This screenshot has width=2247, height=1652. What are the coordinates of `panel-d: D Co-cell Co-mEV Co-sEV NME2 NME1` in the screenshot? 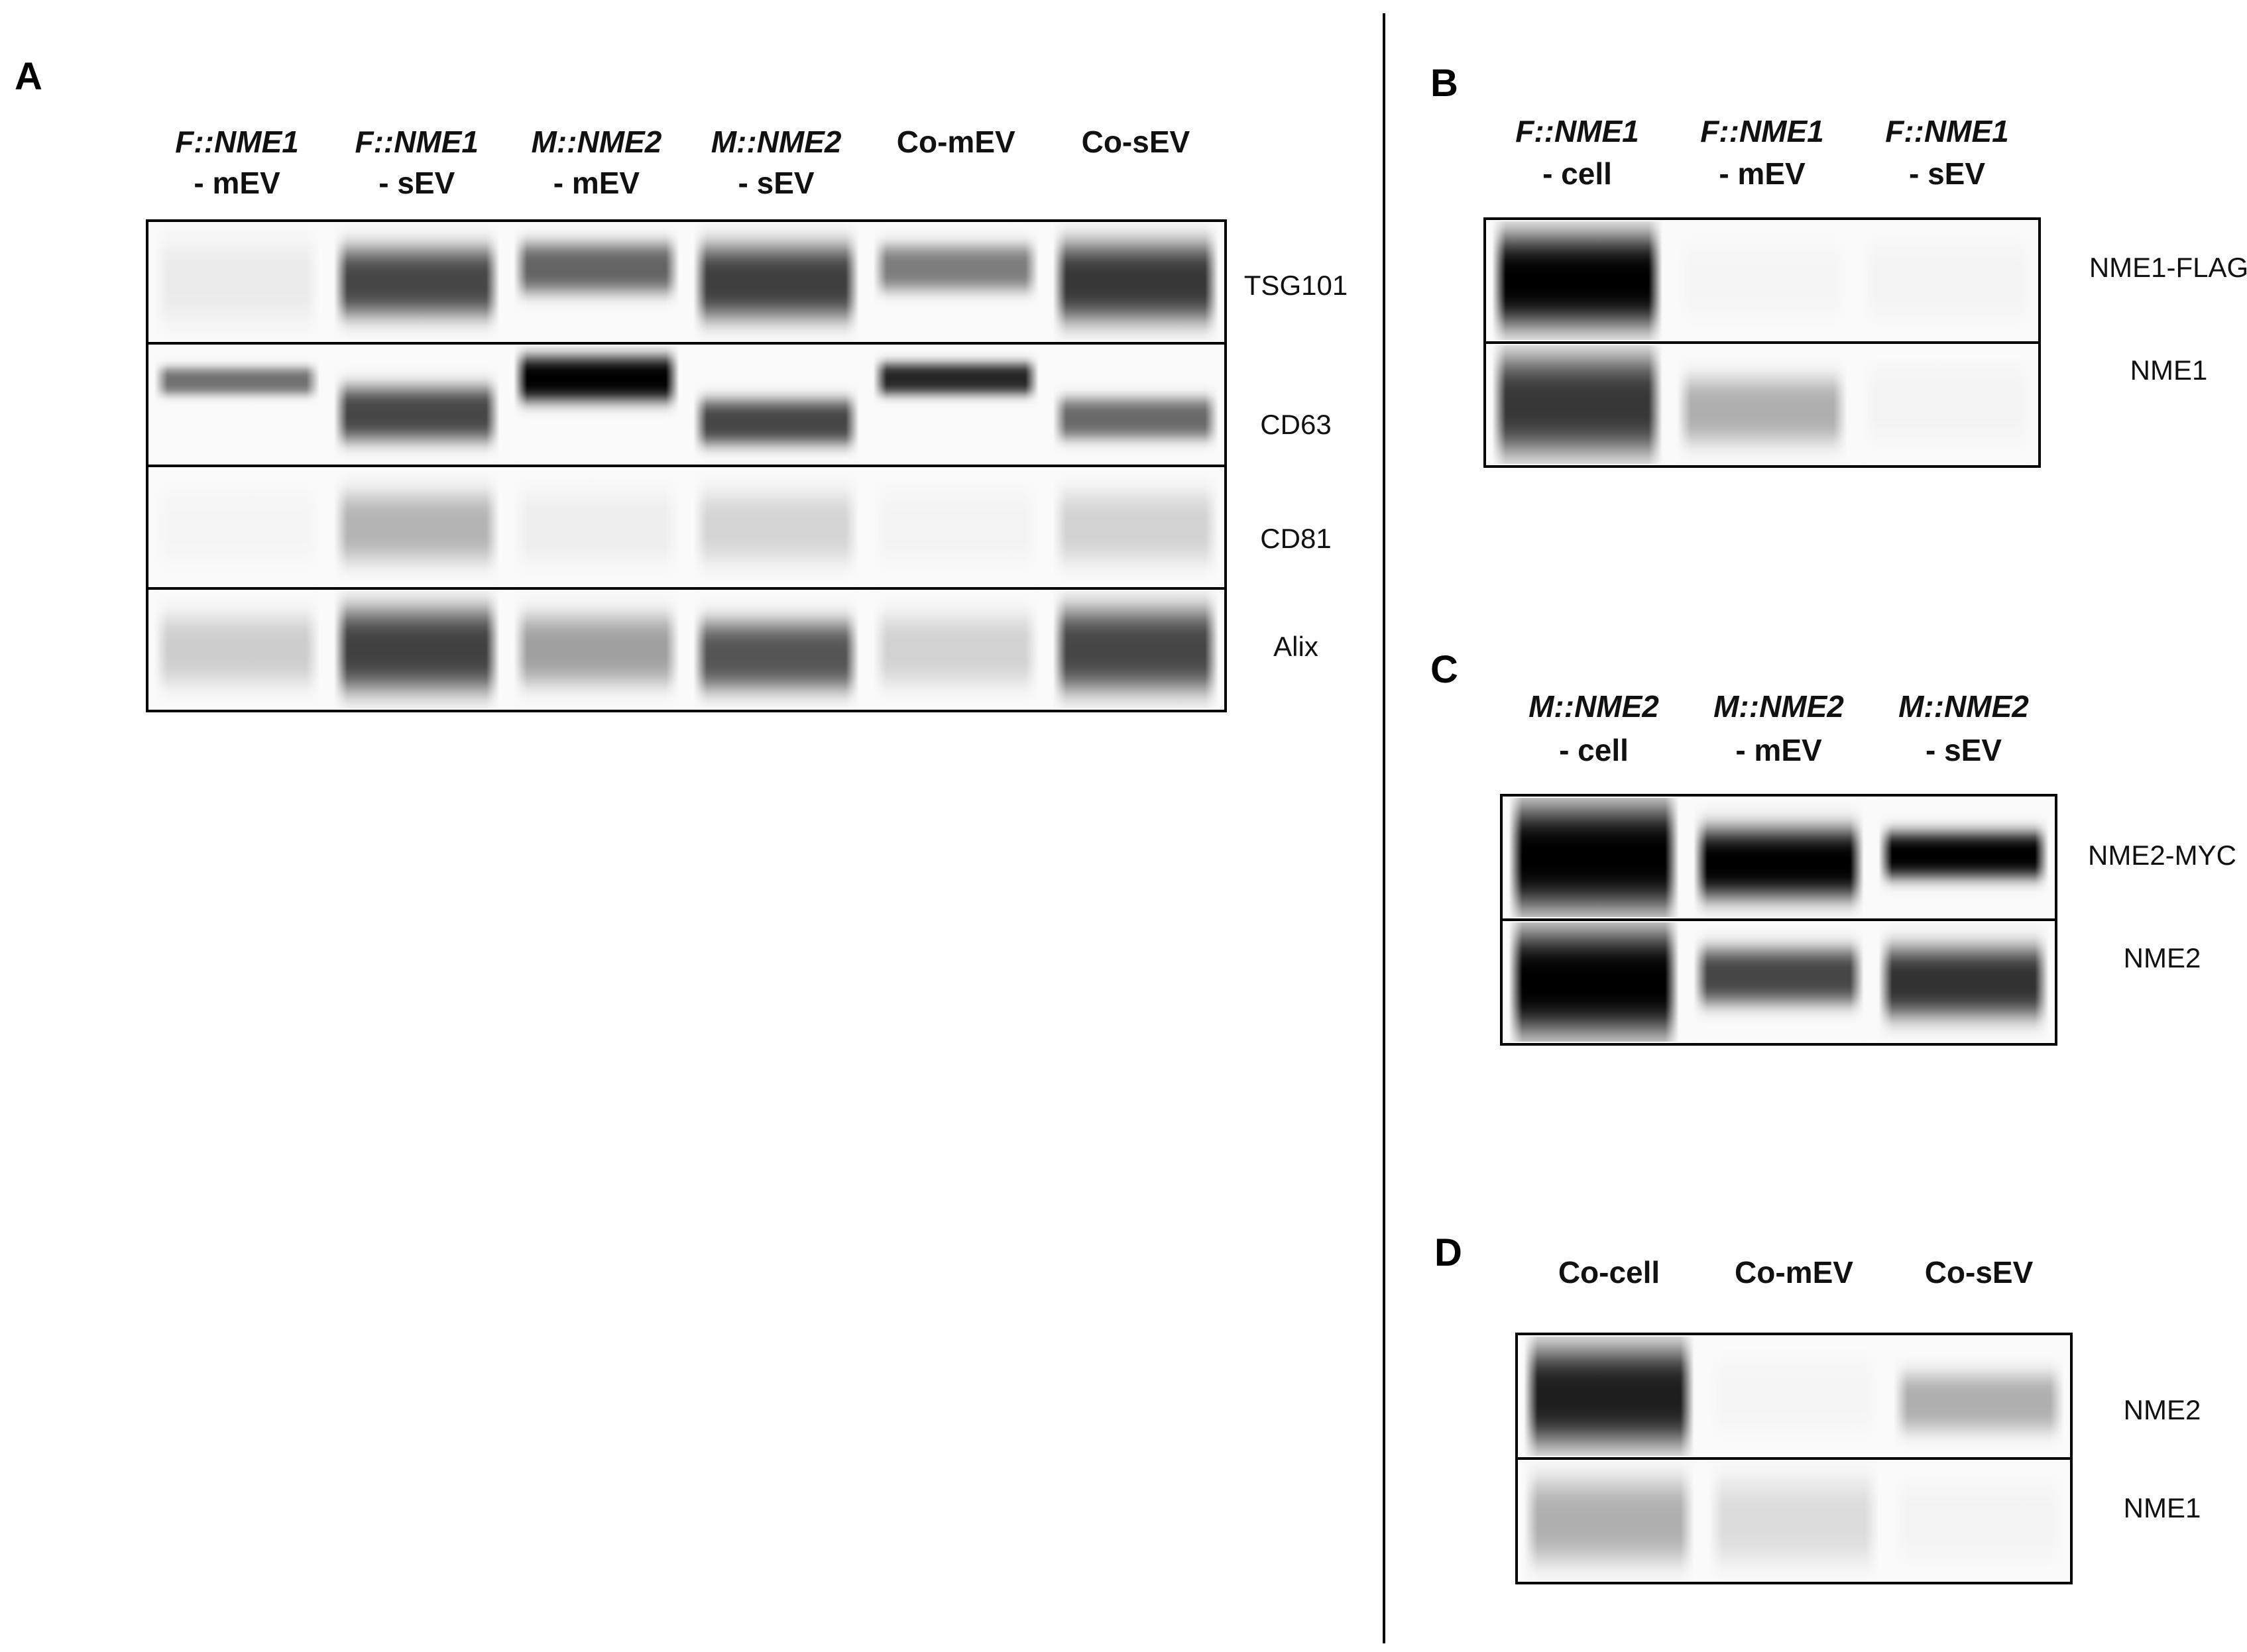 It's located at (1818, 1407).